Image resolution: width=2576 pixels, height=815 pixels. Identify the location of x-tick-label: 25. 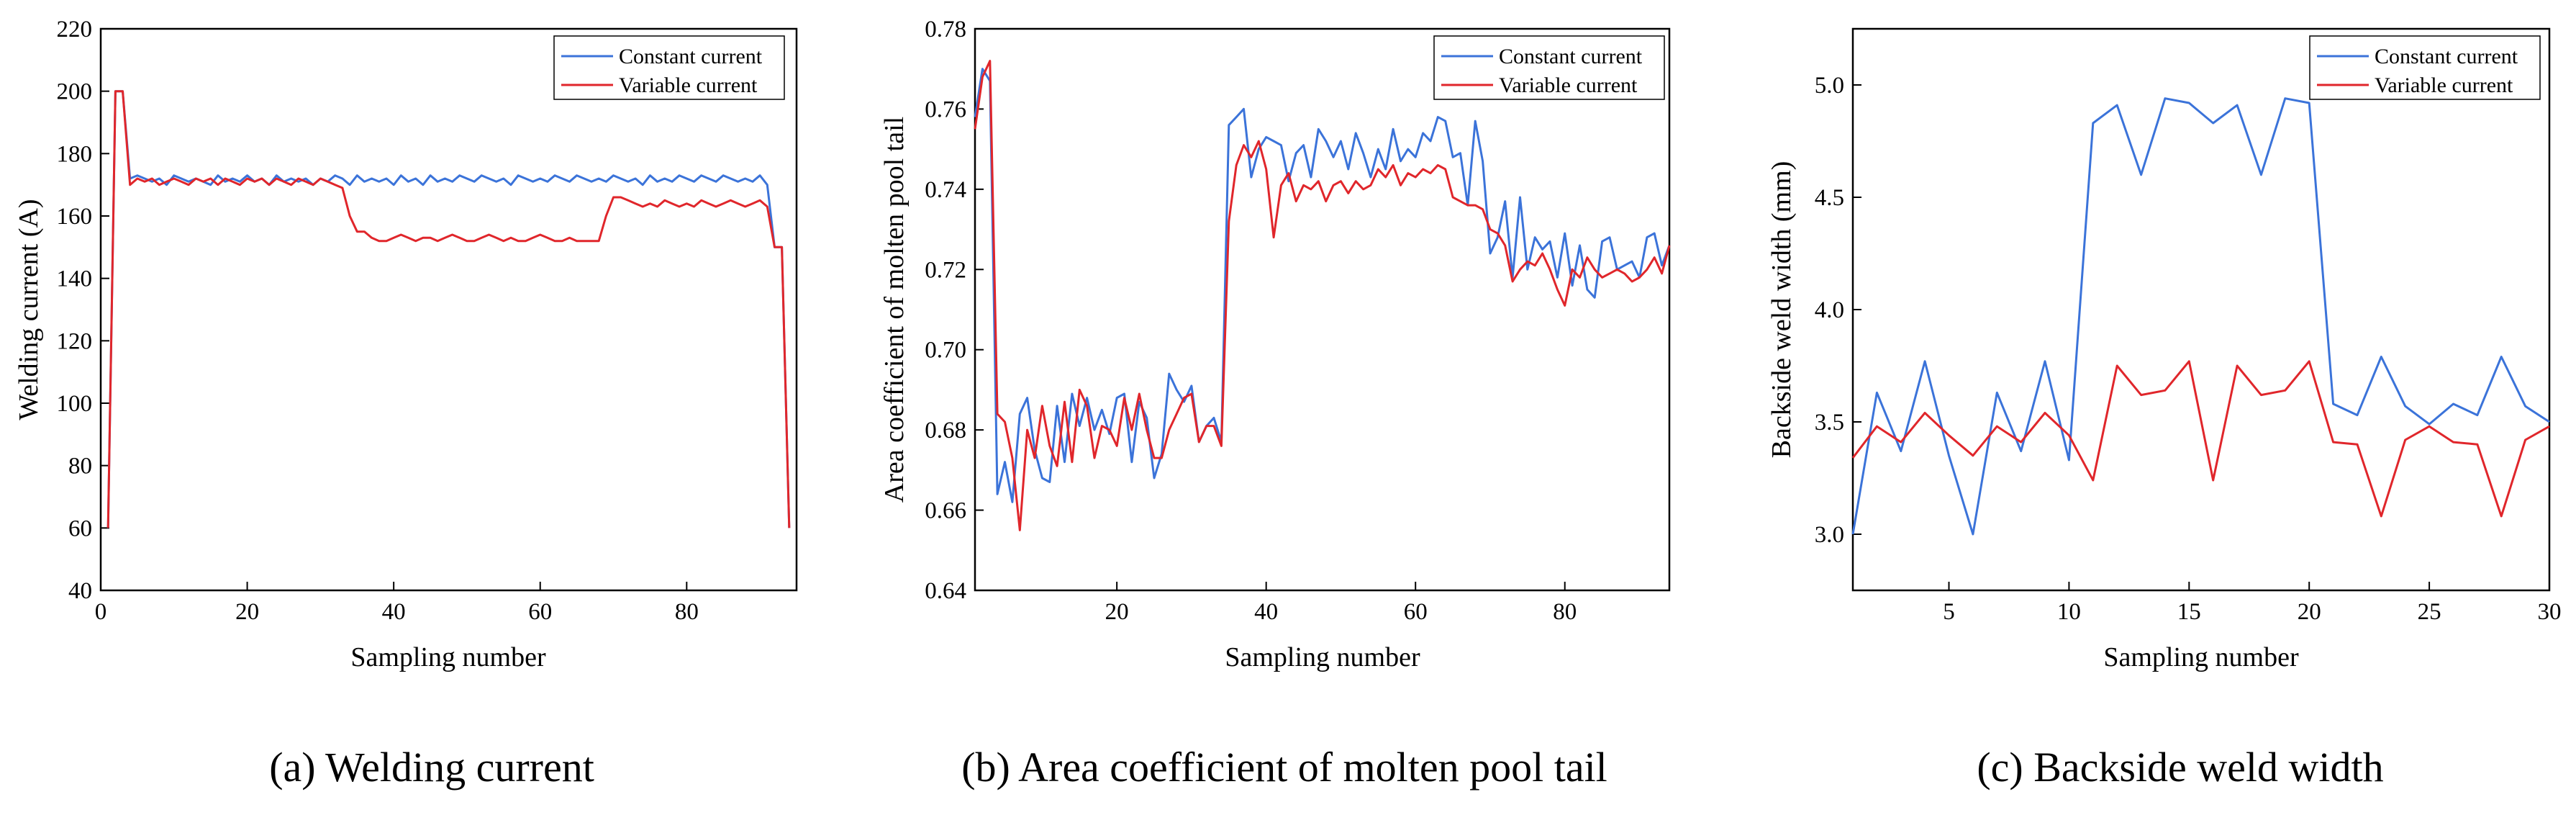
(2429, 612).